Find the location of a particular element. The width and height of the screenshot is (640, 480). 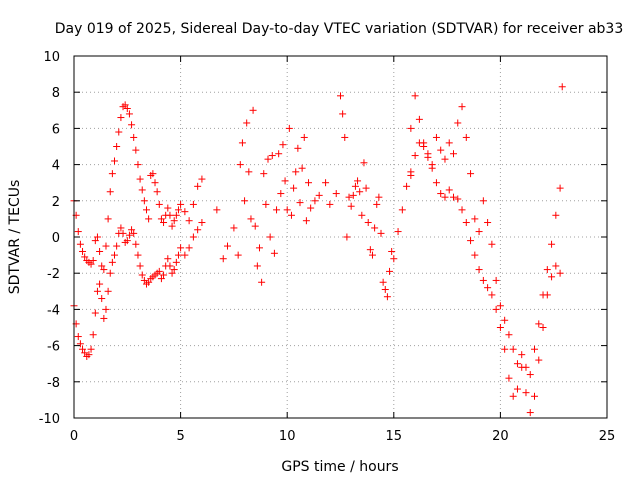

y-tick-label: -2 is located at coordinates (53, 274).